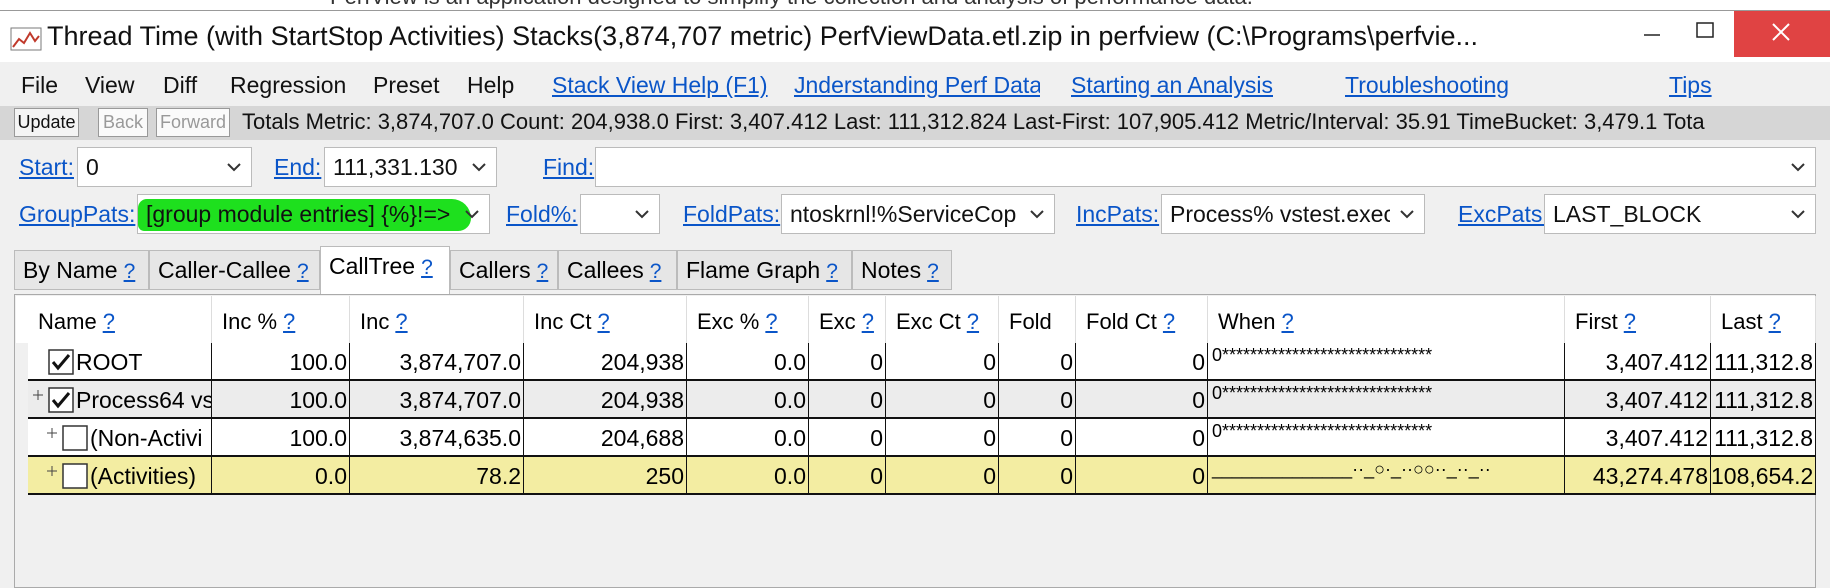 Image resolution: width=1830 pixels, height=588 pixels. What do you see at coordinates (81, 270) in the screenshot?
I see `tab: By Name?` at bounding box center [81, 270].